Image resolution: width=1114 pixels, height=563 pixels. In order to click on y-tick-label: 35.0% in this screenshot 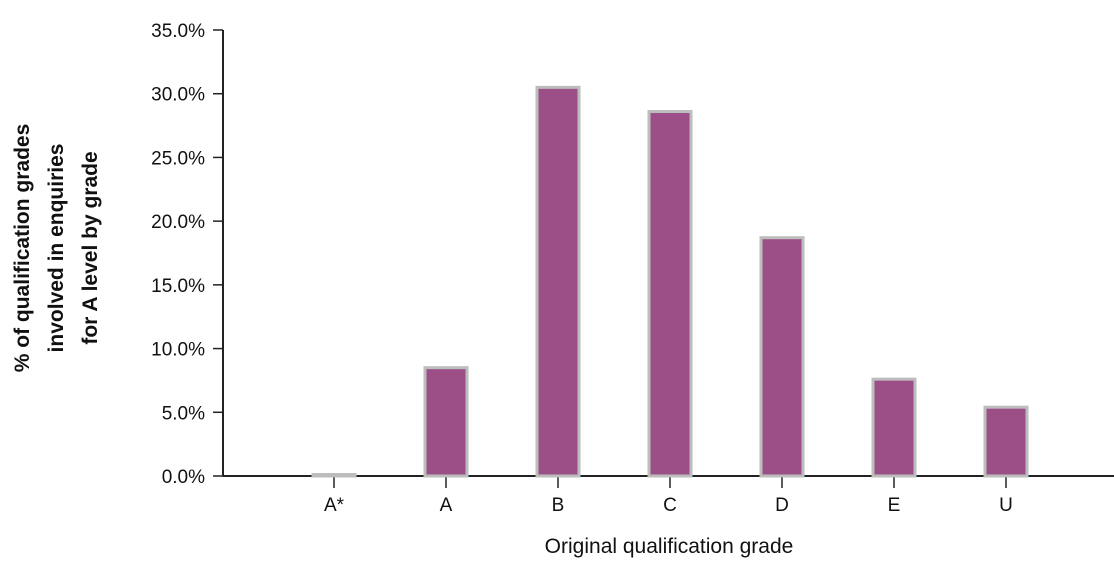, I will do `click(178, 31)`.